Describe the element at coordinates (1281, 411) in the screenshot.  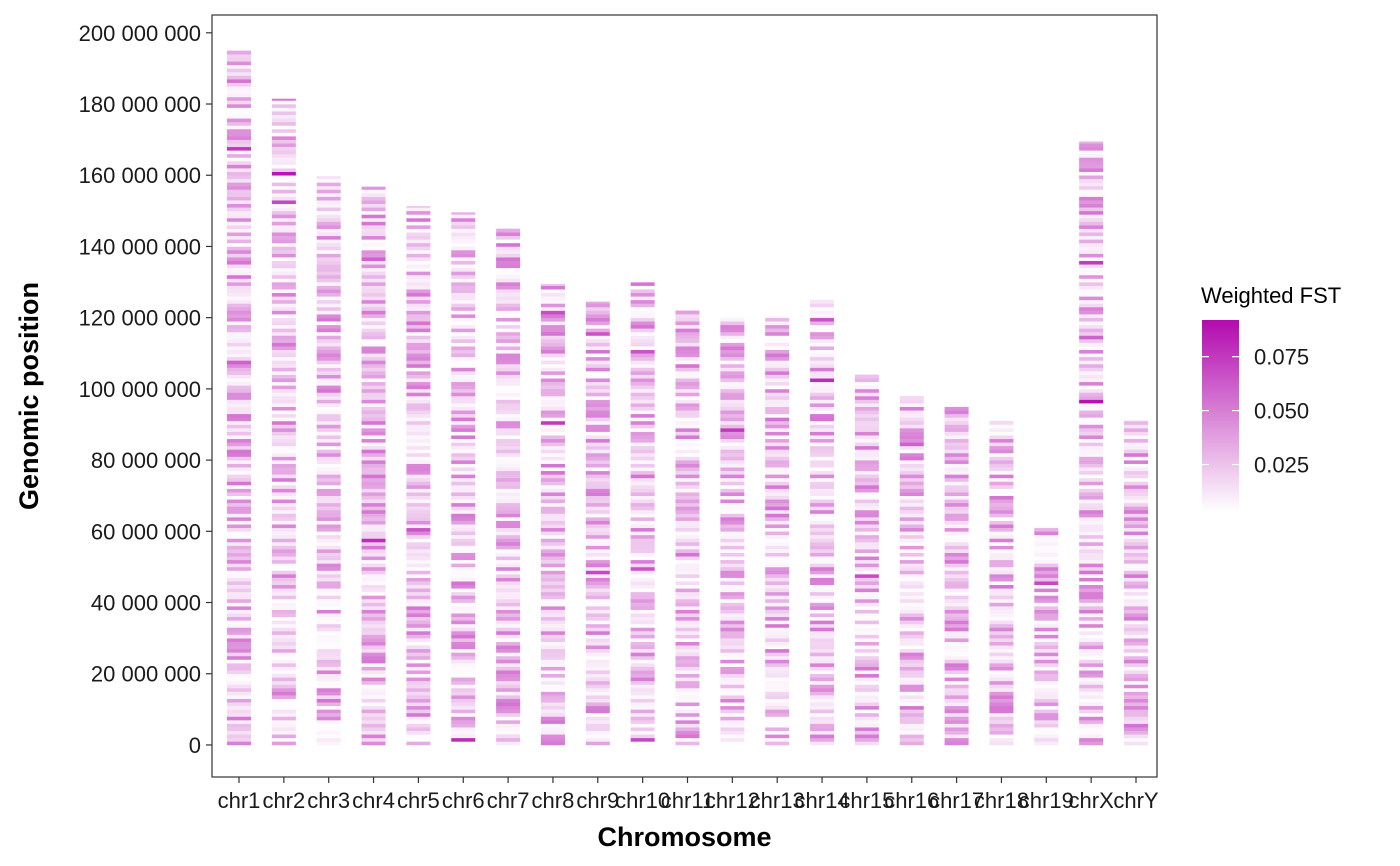
I see `legend-label: 0.050` at that location.